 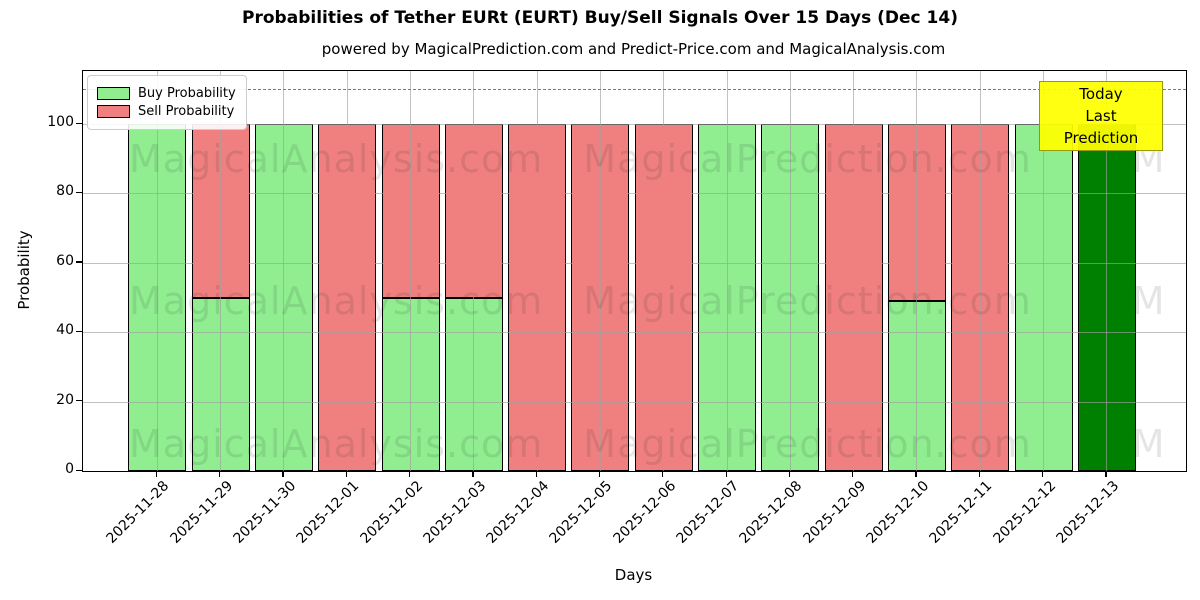 What do you see at coordinates (1101, 127) in the screenshot?
I see `annotation-line2: Last Prediction` at bounding box center [1101, 127].